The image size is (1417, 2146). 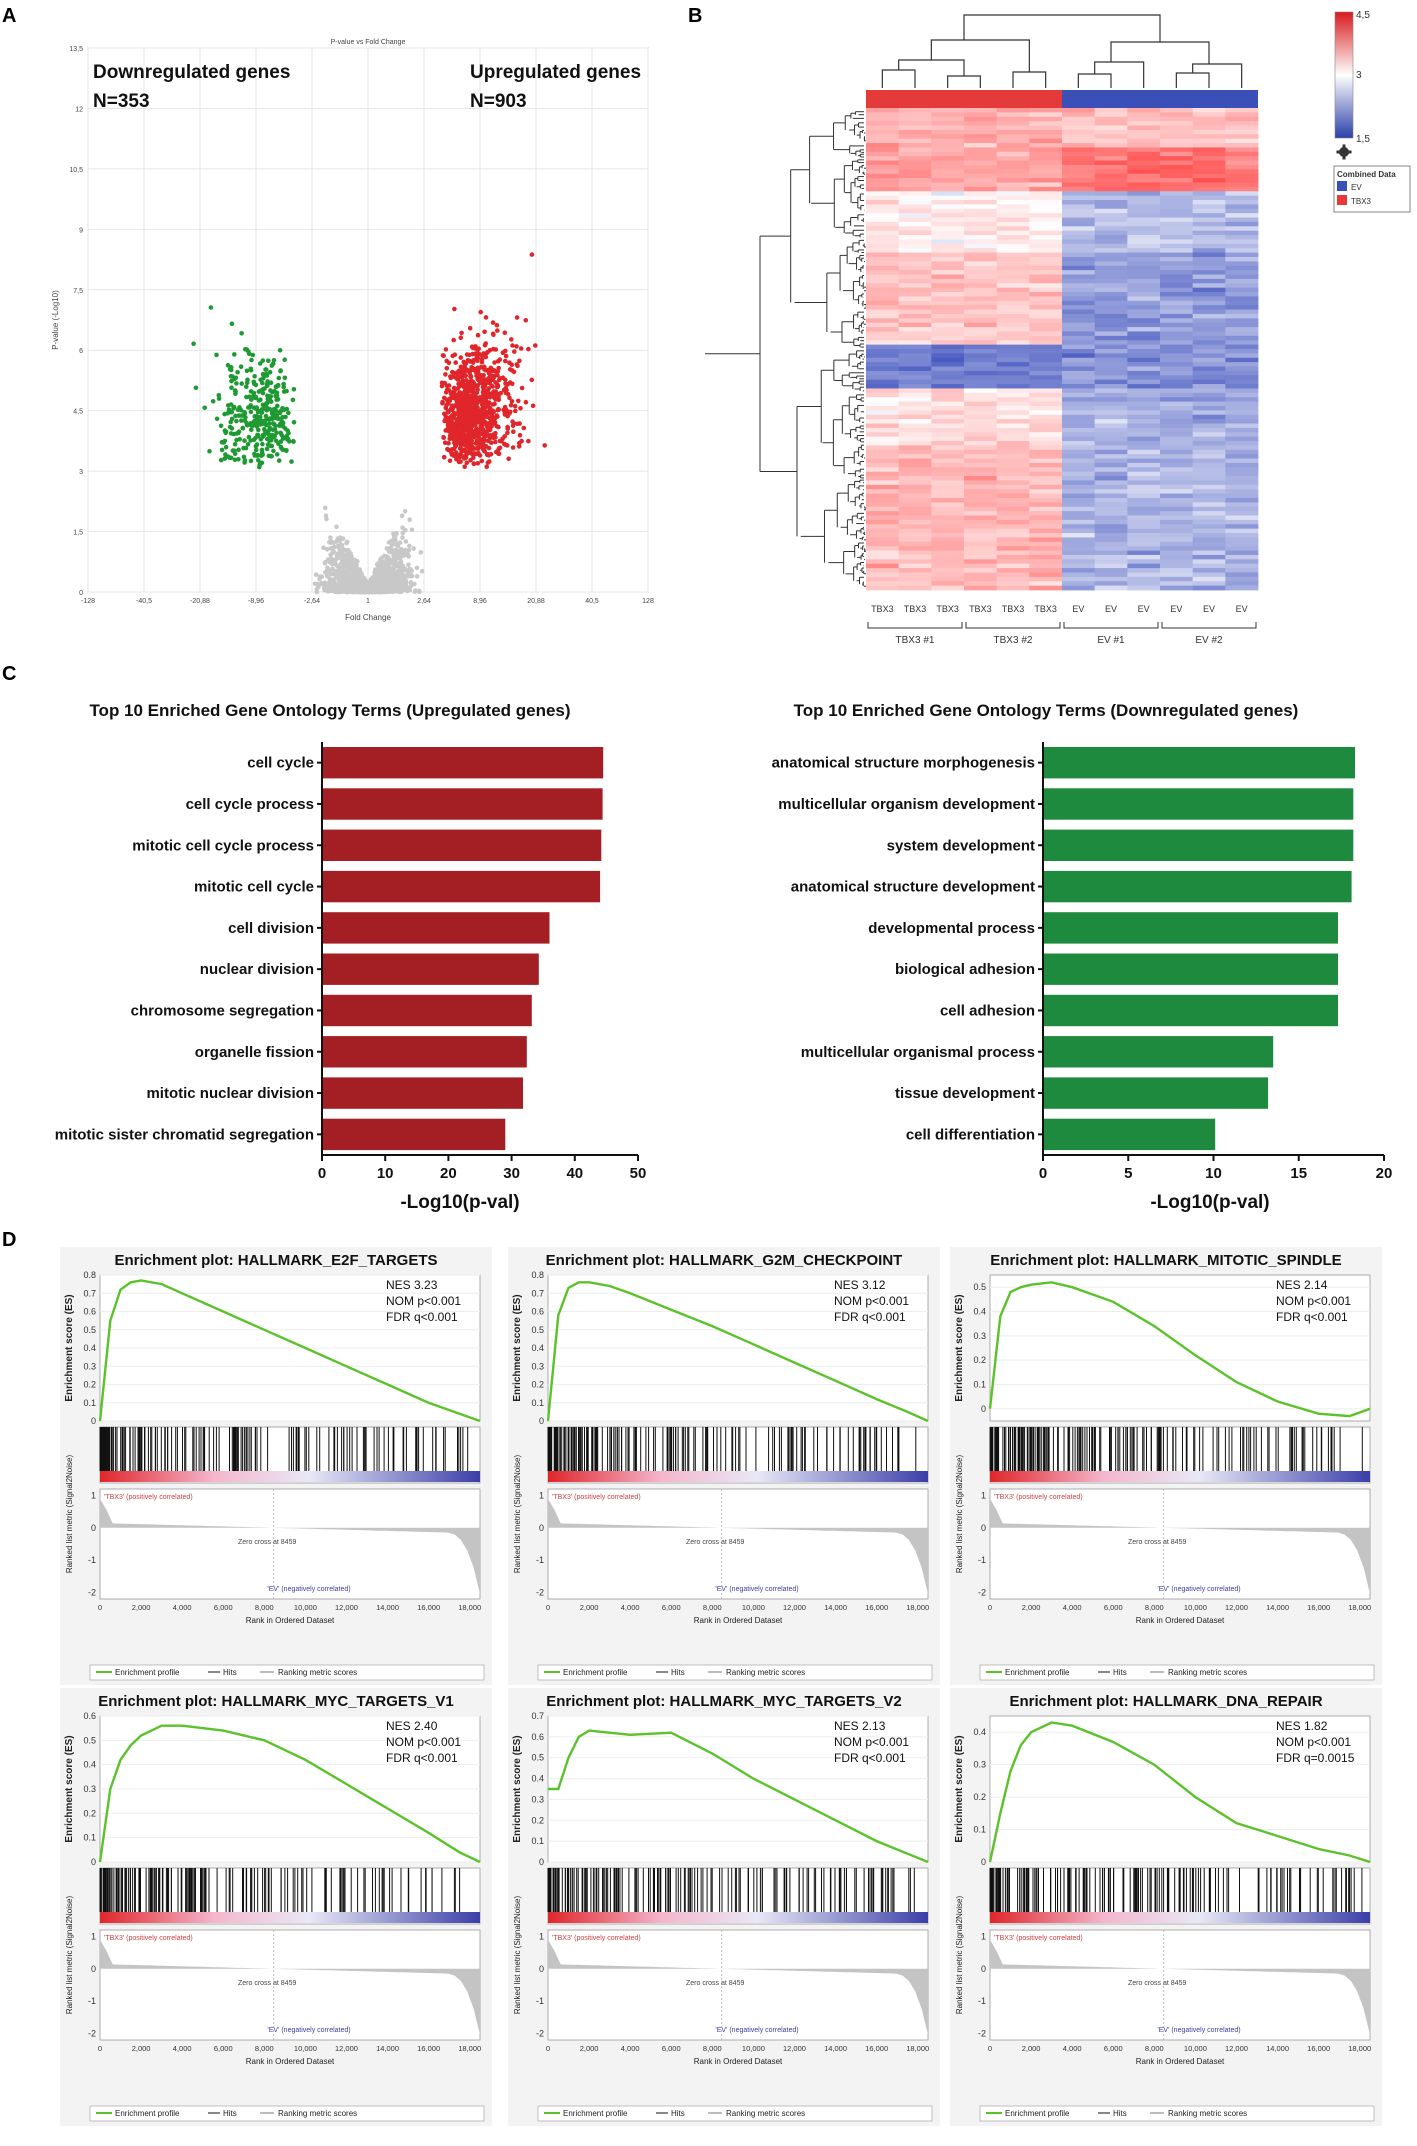 I want to click on volcano-x-tick: 1, so click(x=368, y=601).